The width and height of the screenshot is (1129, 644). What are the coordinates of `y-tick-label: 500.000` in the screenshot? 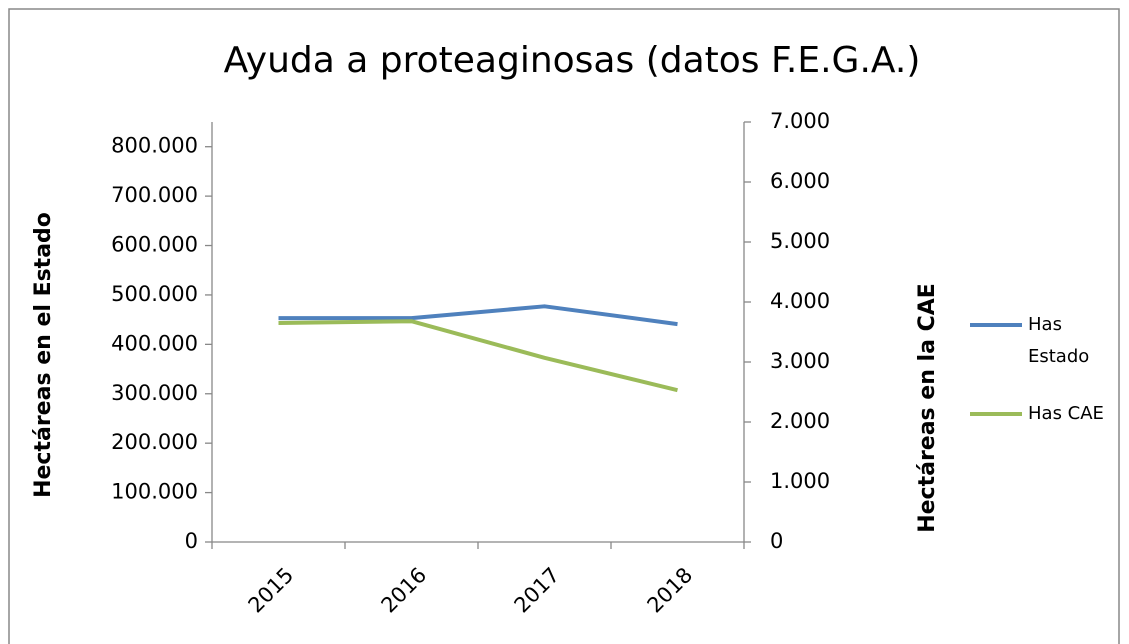 It's located at (154, 294).